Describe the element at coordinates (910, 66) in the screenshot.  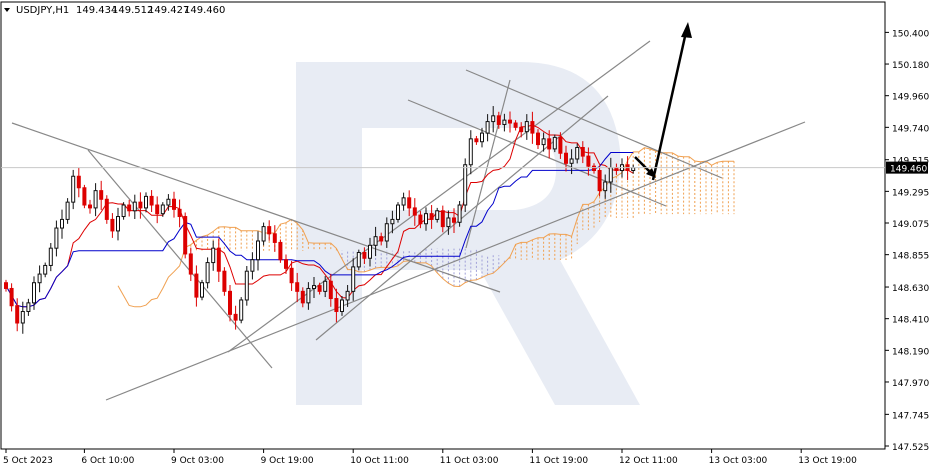
I see `price-tick-label: 150.180` at that location.